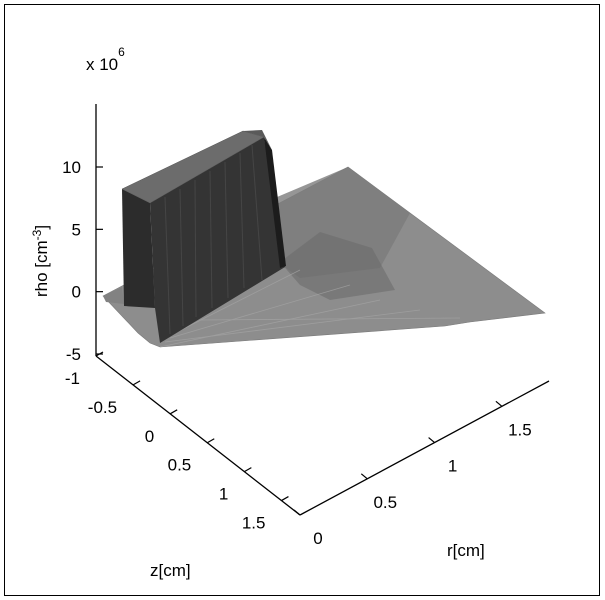 This screenshot has height=600, width=605. I want to click on x-tick-label: 1, so click(452, 466).